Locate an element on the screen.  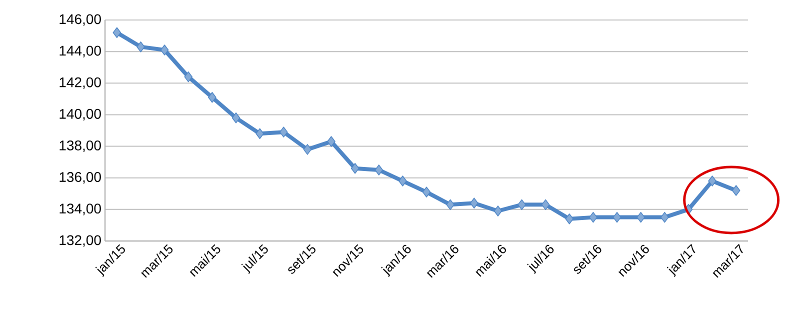
y-tick-label: 138,00 is located at coordinates (80, 146).